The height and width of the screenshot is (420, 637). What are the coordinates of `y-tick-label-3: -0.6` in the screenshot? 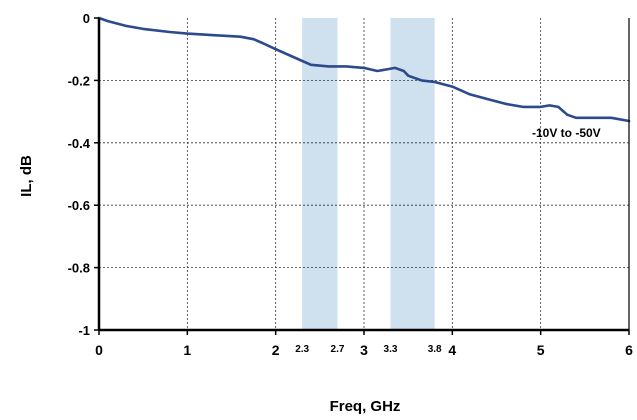 It's located at (79, 205).